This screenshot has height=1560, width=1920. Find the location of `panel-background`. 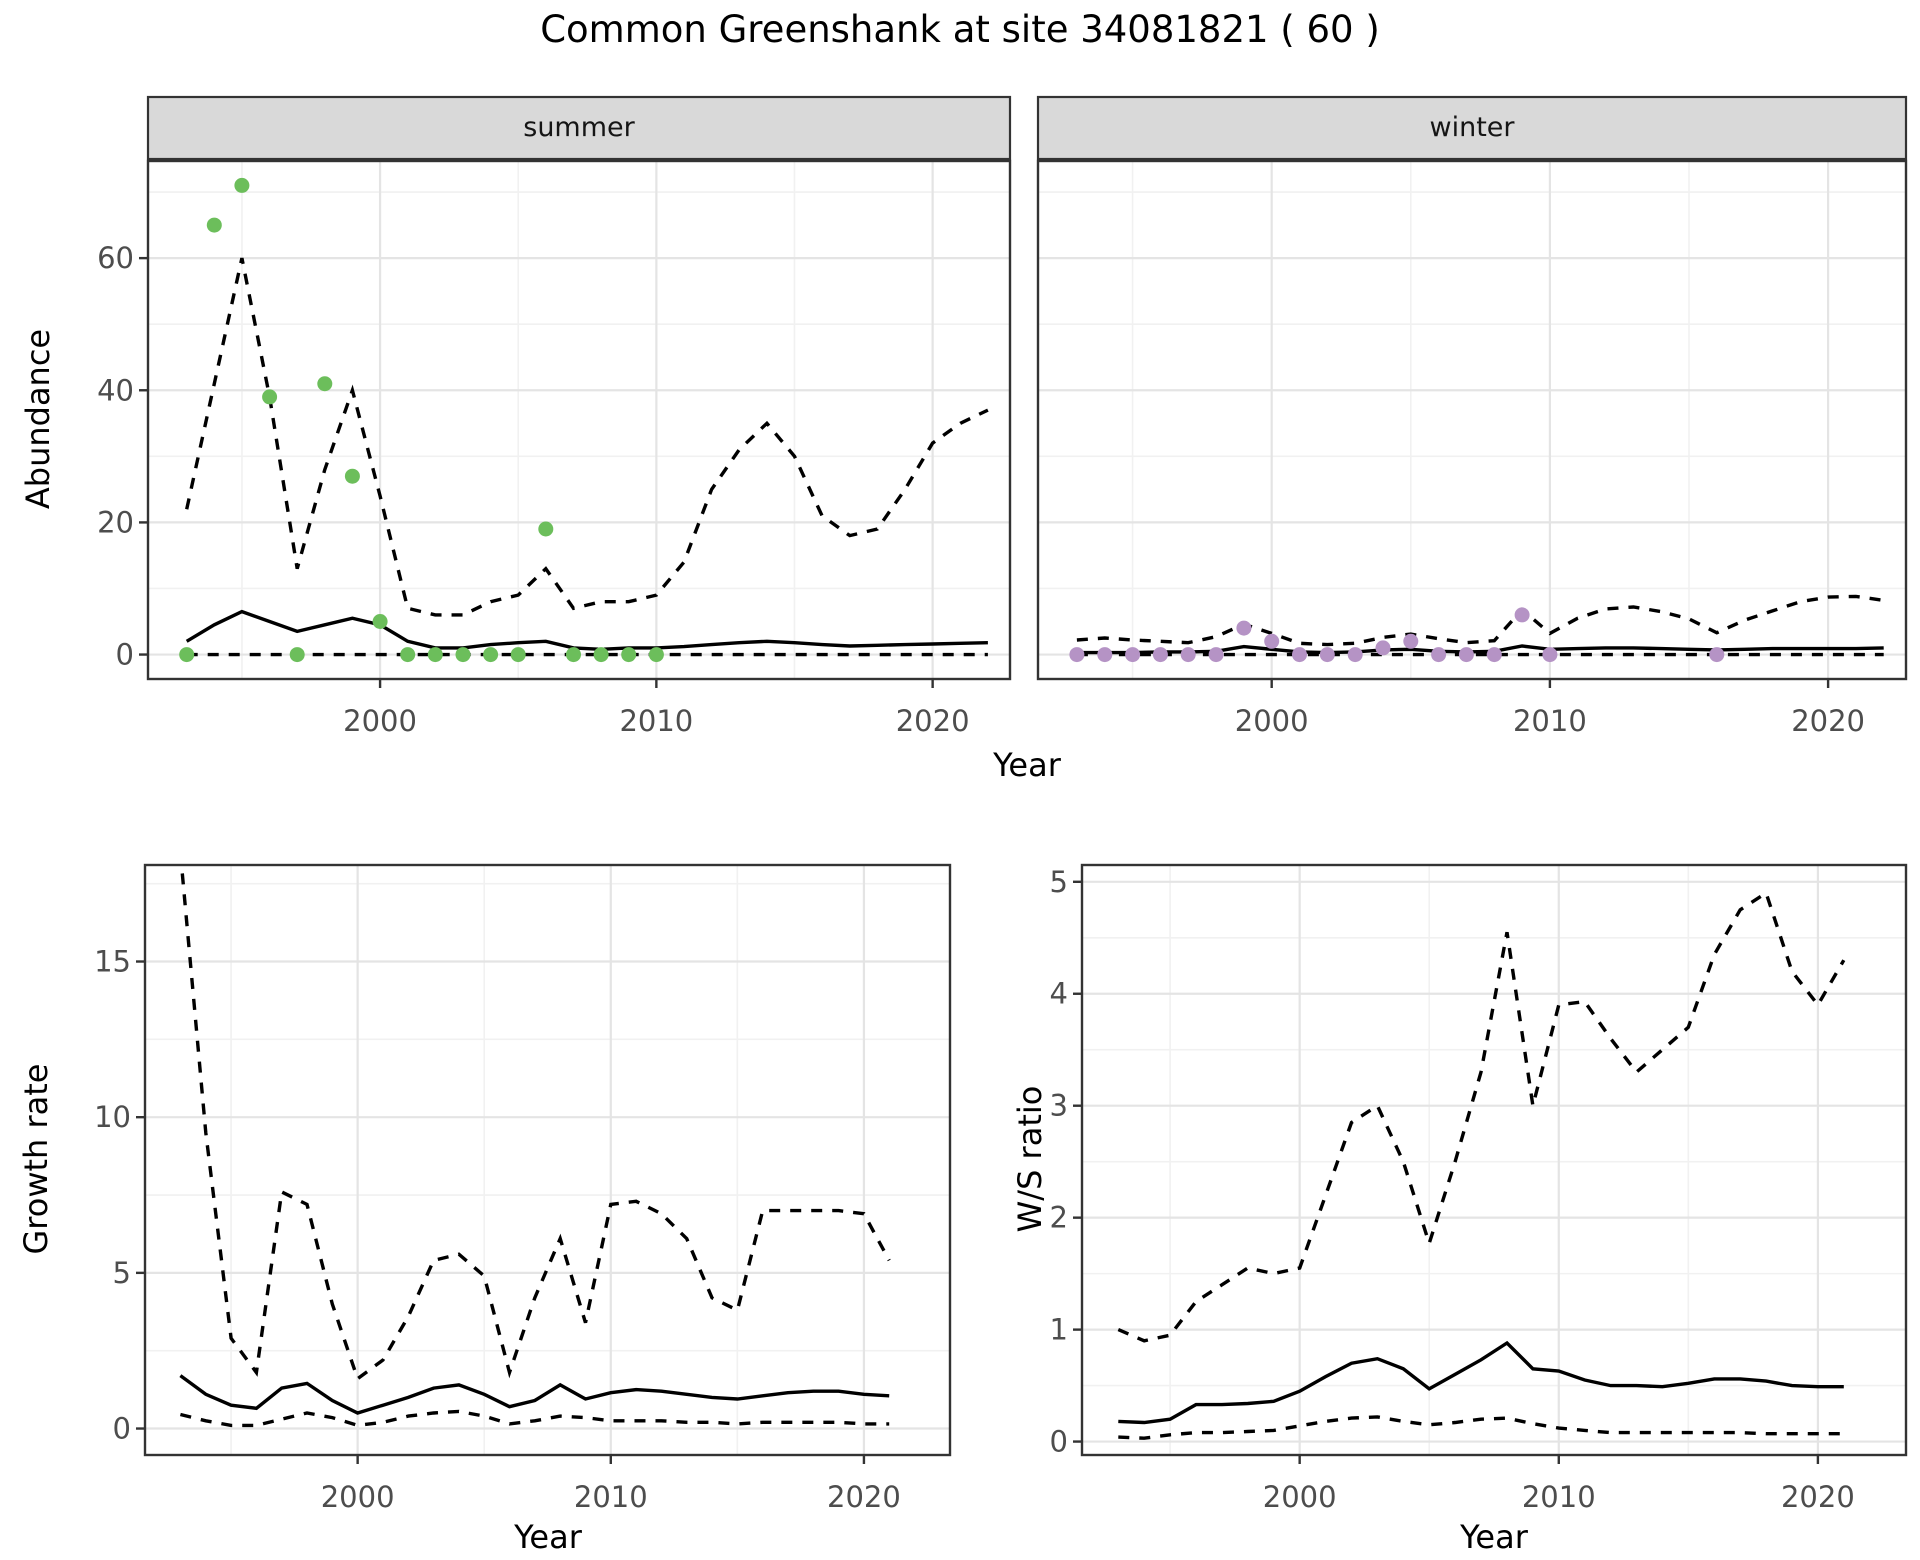

panel-background is located at coordinates (579, 420).